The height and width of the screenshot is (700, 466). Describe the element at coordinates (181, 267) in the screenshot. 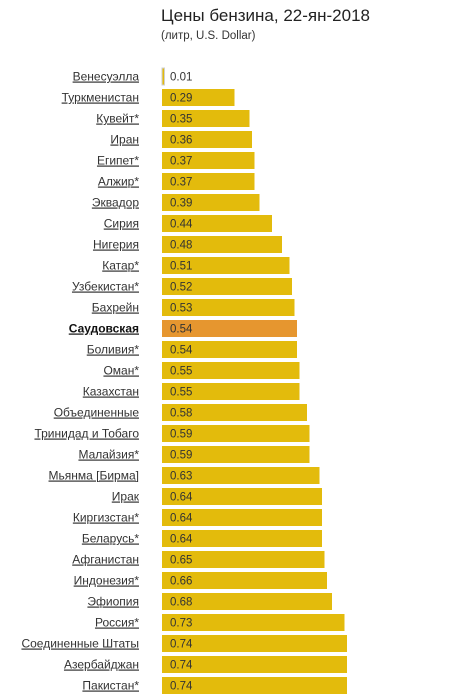

I see `value-label: 0.51` at that location.